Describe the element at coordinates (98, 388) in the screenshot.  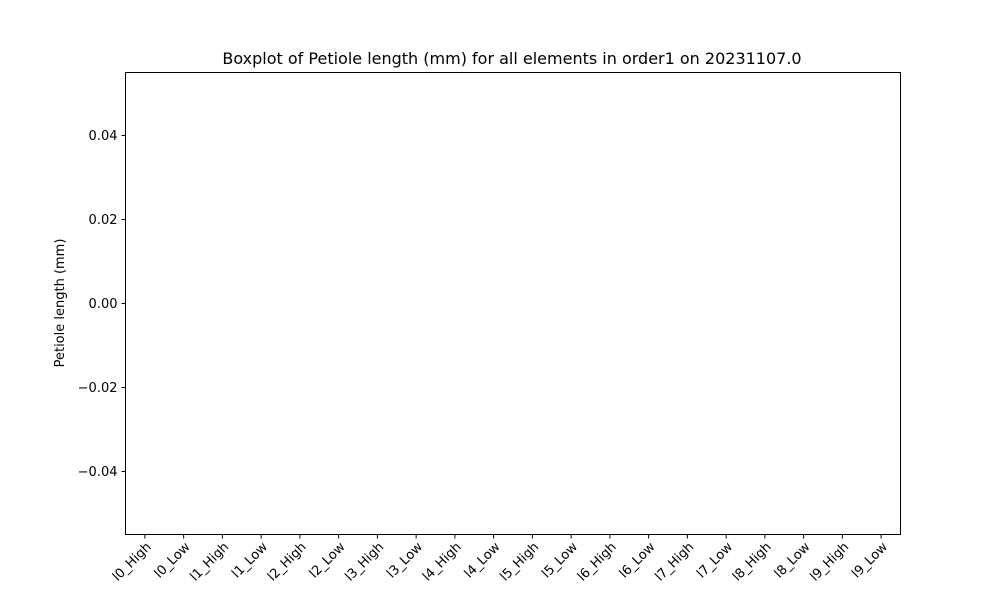
I see `y-tick-label: −0.02` at that location.